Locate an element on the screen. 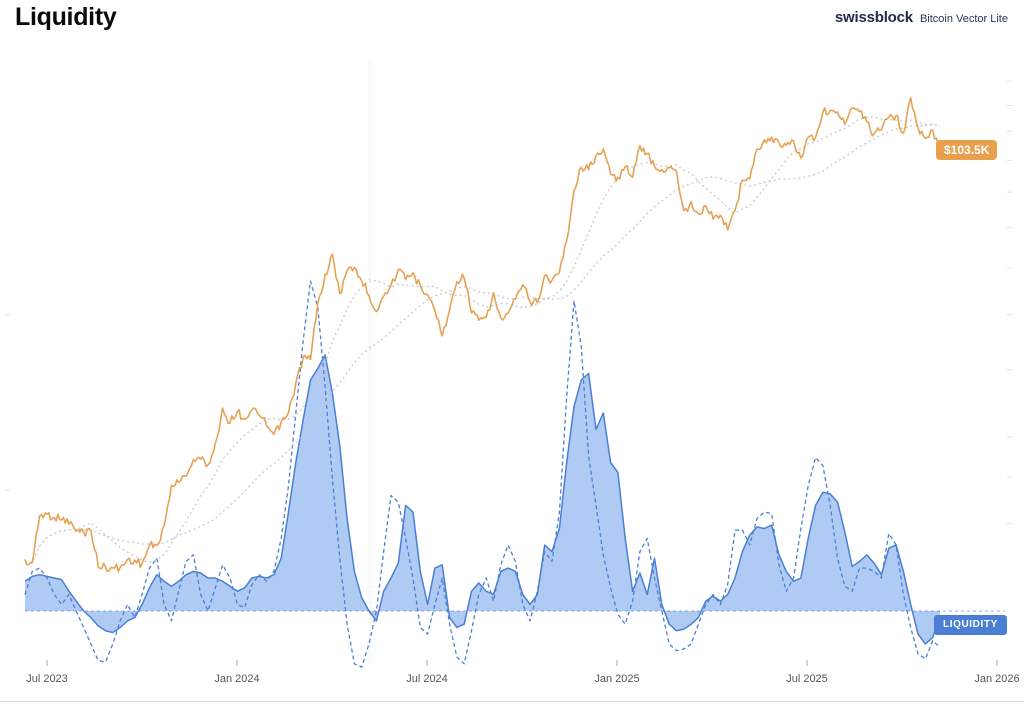  price-badge: $103.5K is located at coordinates (967, 150).